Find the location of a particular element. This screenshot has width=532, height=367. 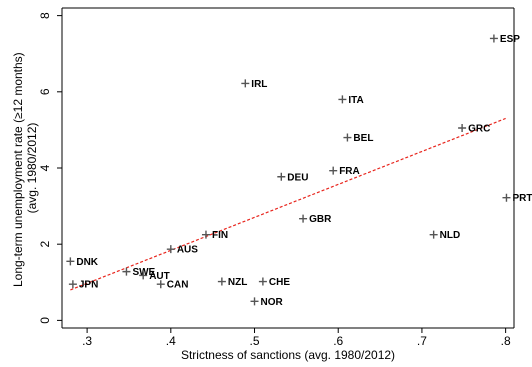

point-label: ESP is located at coordinates (510, 39).